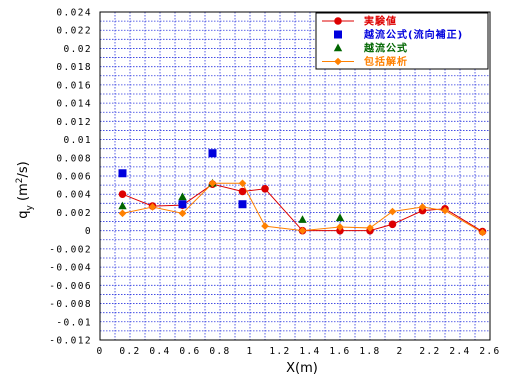 This screenshot has width=505, height=380. Describe the element at coordinates (88, 231) in the screenshot. I see `y-tick-label: 0` at that location.